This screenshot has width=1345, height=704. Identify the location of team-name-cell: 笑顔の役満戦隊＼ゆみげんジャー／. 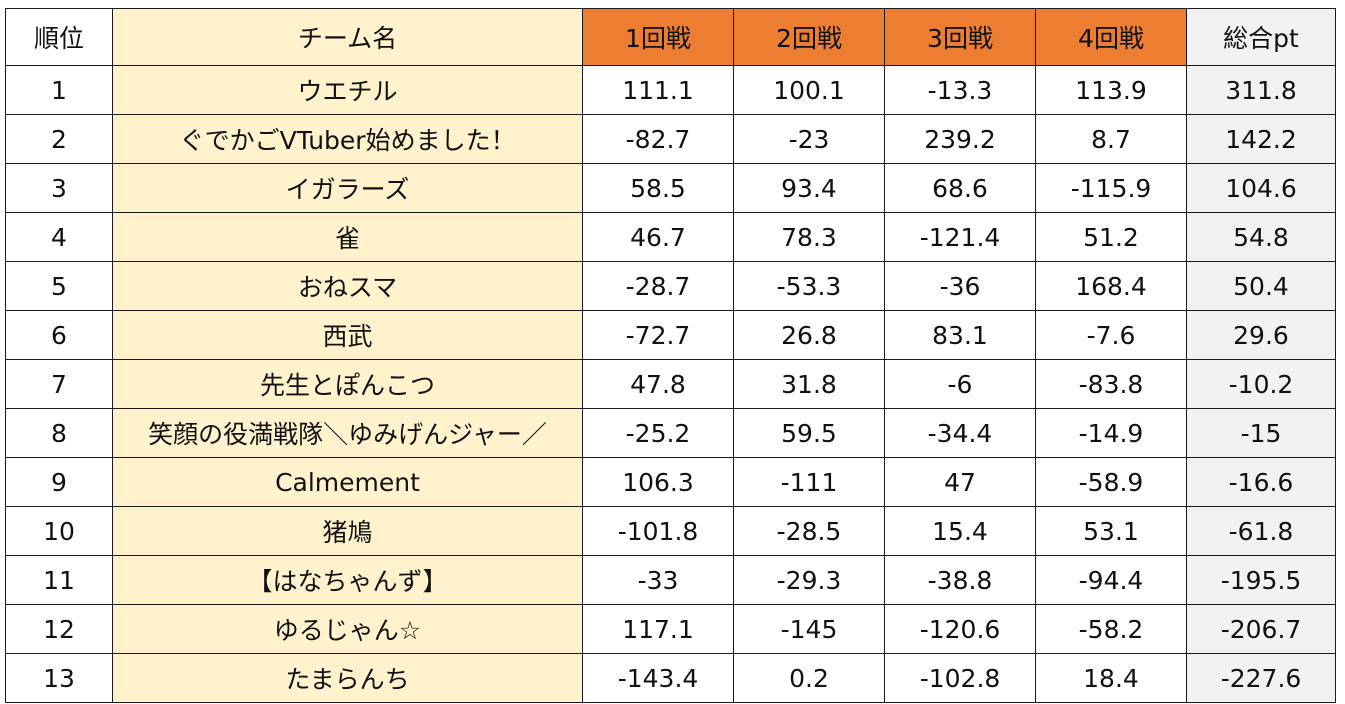
(347, 433).